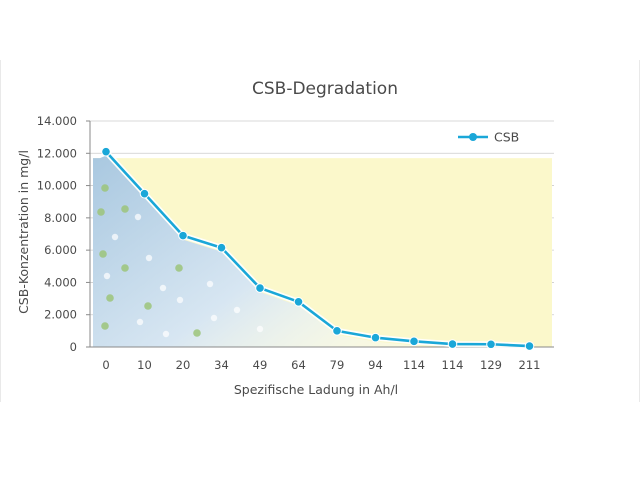 The width and height of the screenshot is (640, 480). Describe the element at coordinates (337, 365) in the screenshot. I see `x-tick-label: 79` at that location.